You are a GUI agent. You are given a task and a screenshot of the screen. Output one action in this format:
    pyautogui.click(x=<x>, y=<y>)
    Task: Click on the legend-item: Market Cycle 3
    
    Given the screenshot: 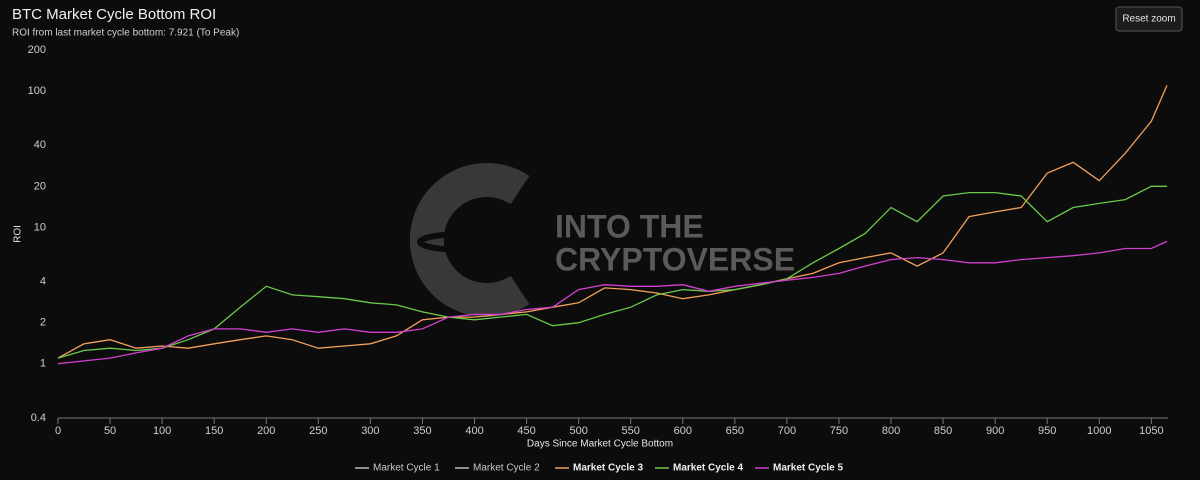 What is the action you would take?
    pyautogui.click(x=599, y=468)
    